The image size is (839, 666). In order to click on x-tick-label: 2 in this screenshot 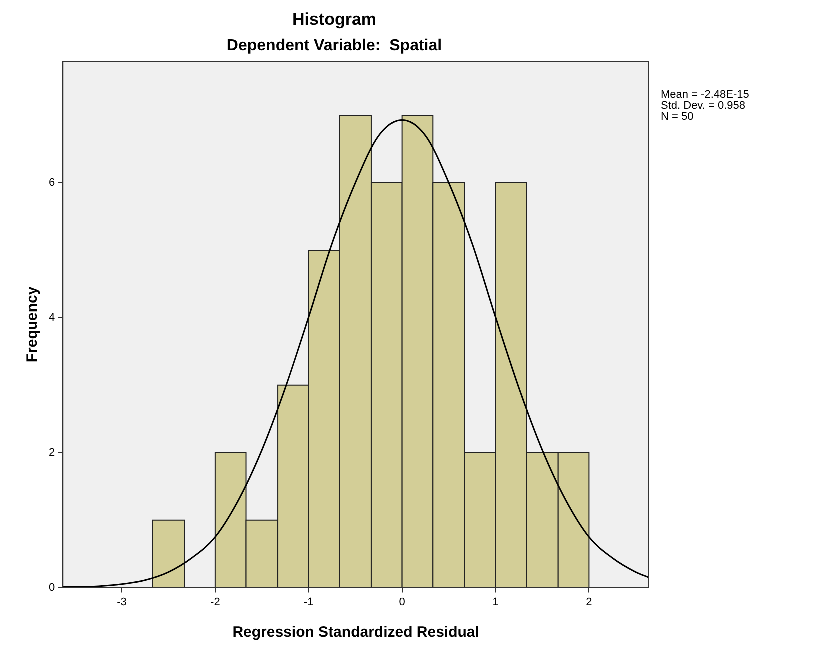, I will do `click(589, 602)`.